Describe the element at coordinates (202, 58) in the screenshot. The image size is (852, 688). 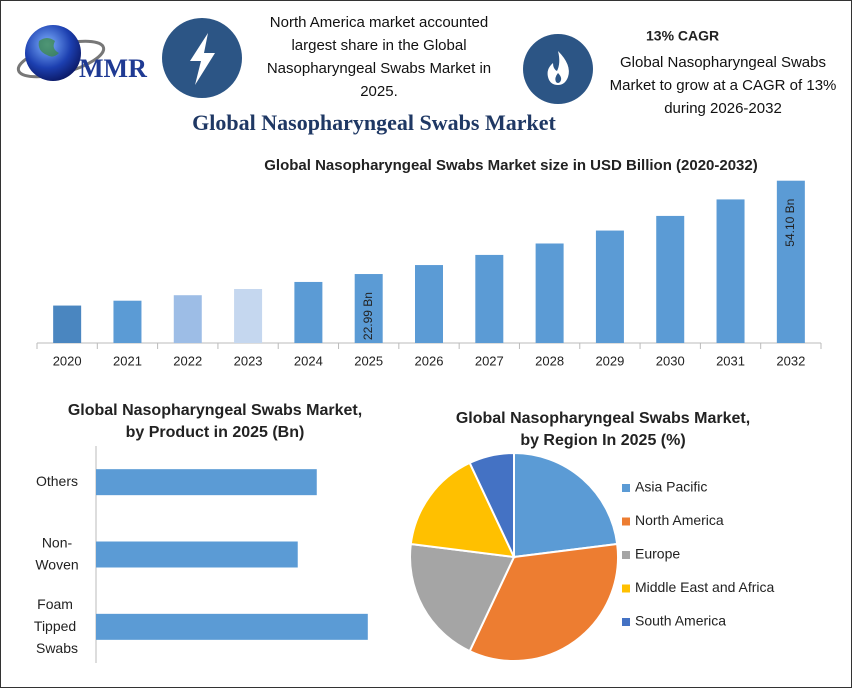
I see `lightning-icon` at that location.